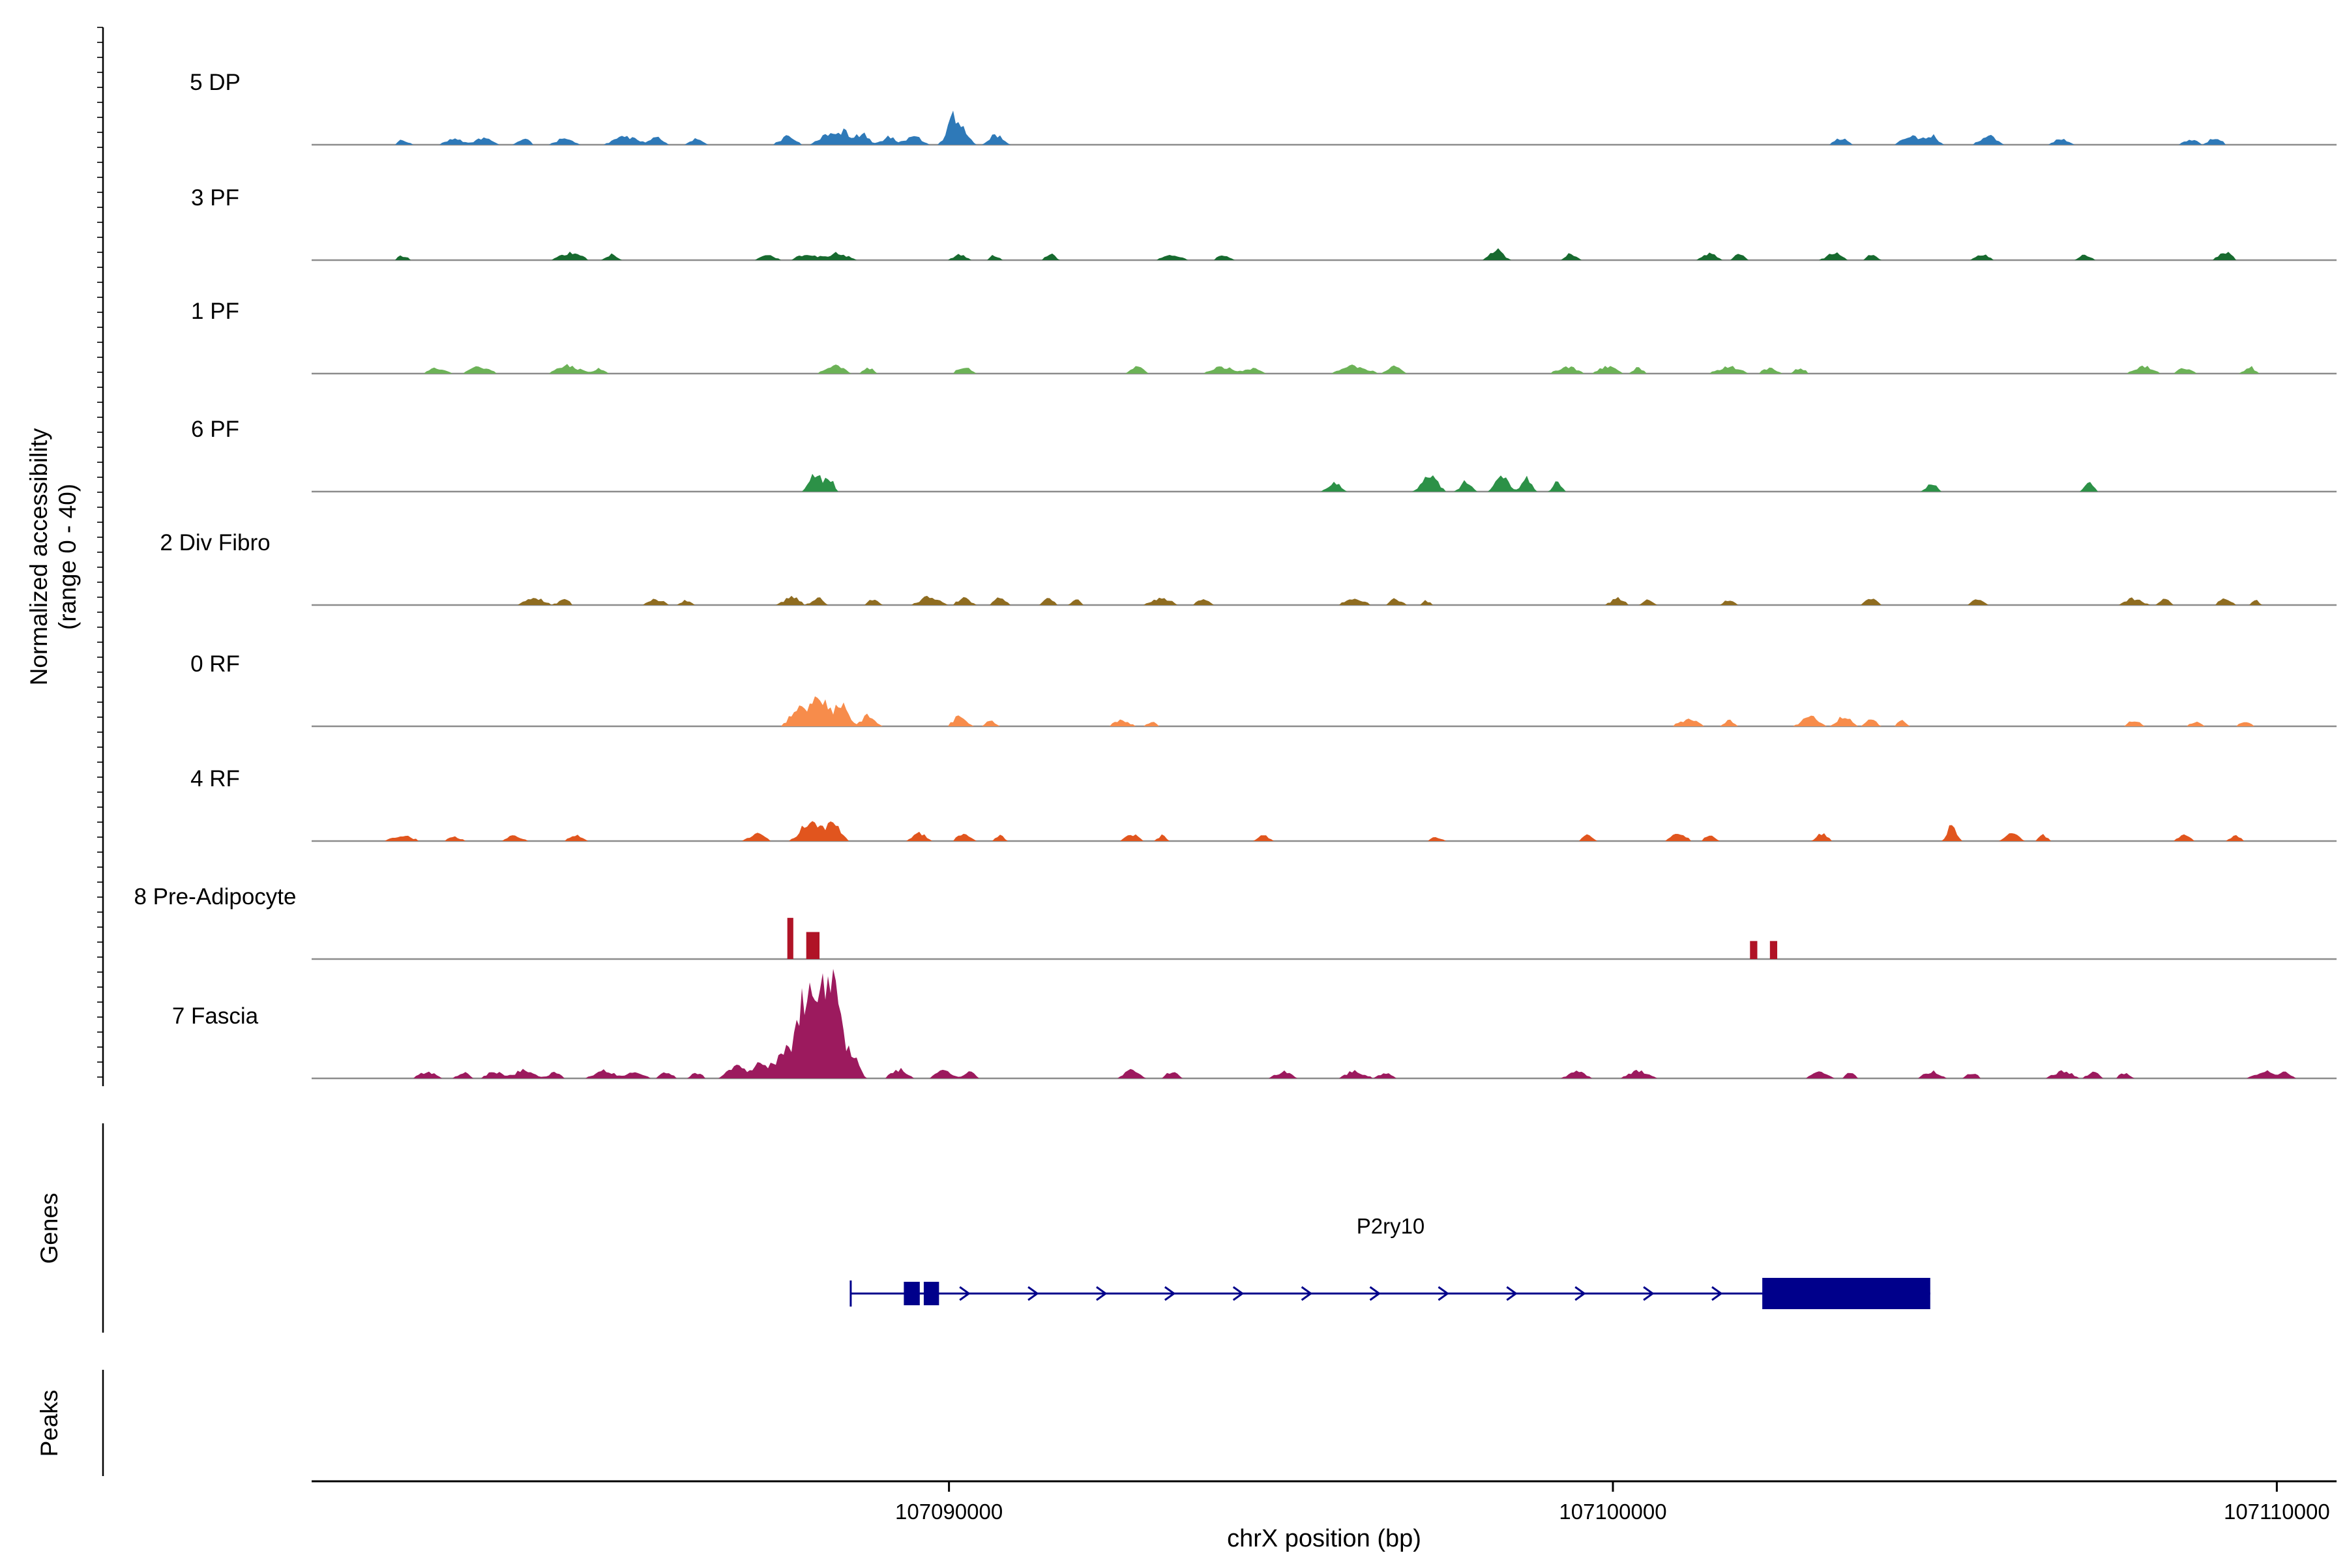 This screenshot has height=1568, width=2347. I want to click on gene-model, so click(1389, 1294).